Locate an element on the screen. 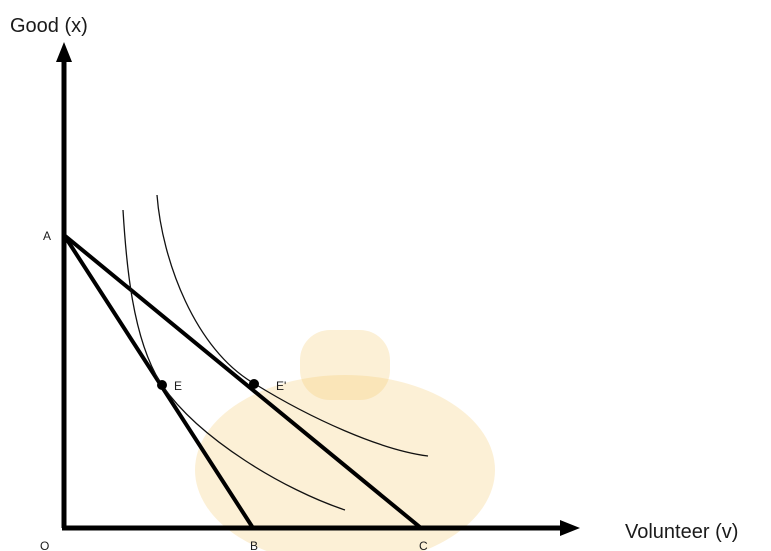  point-e-label: E is located at coordinates (178, 386).